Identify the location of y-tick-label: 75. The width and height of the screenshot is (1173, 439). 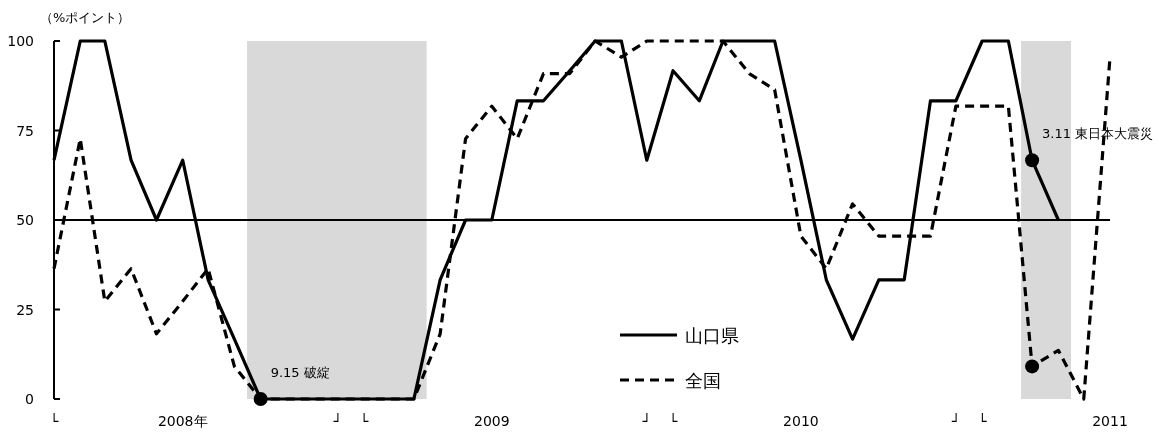
(25, 130).